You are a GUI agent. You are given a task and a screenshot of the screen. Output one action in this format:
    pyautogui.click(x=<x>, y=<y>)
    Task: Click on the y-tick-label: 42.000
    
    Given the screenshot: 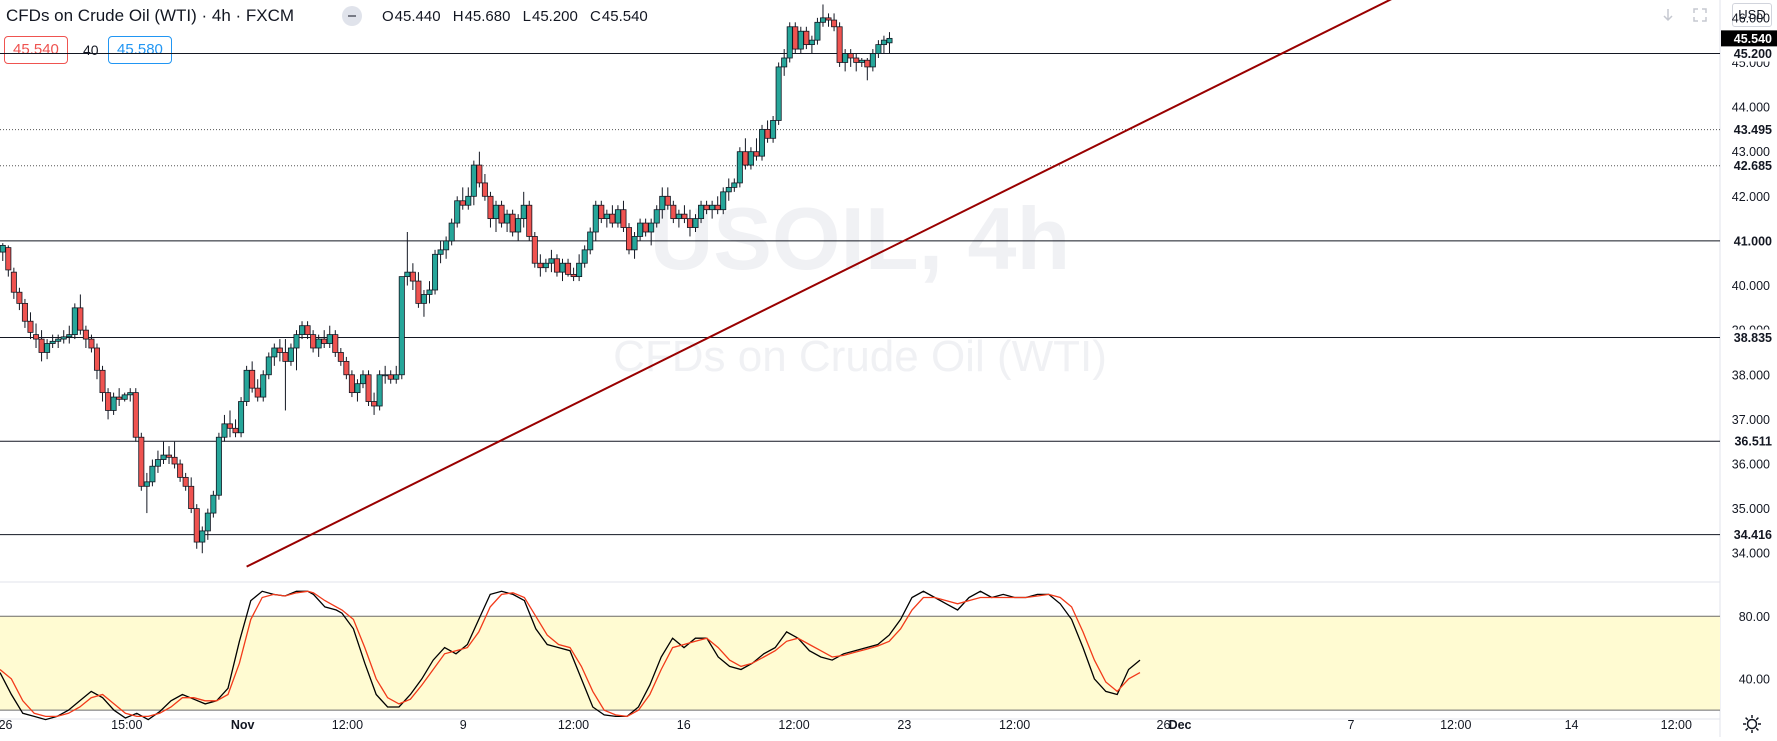 What is the action you would take?
    pyautogui.click(x=1751, y=197)
    